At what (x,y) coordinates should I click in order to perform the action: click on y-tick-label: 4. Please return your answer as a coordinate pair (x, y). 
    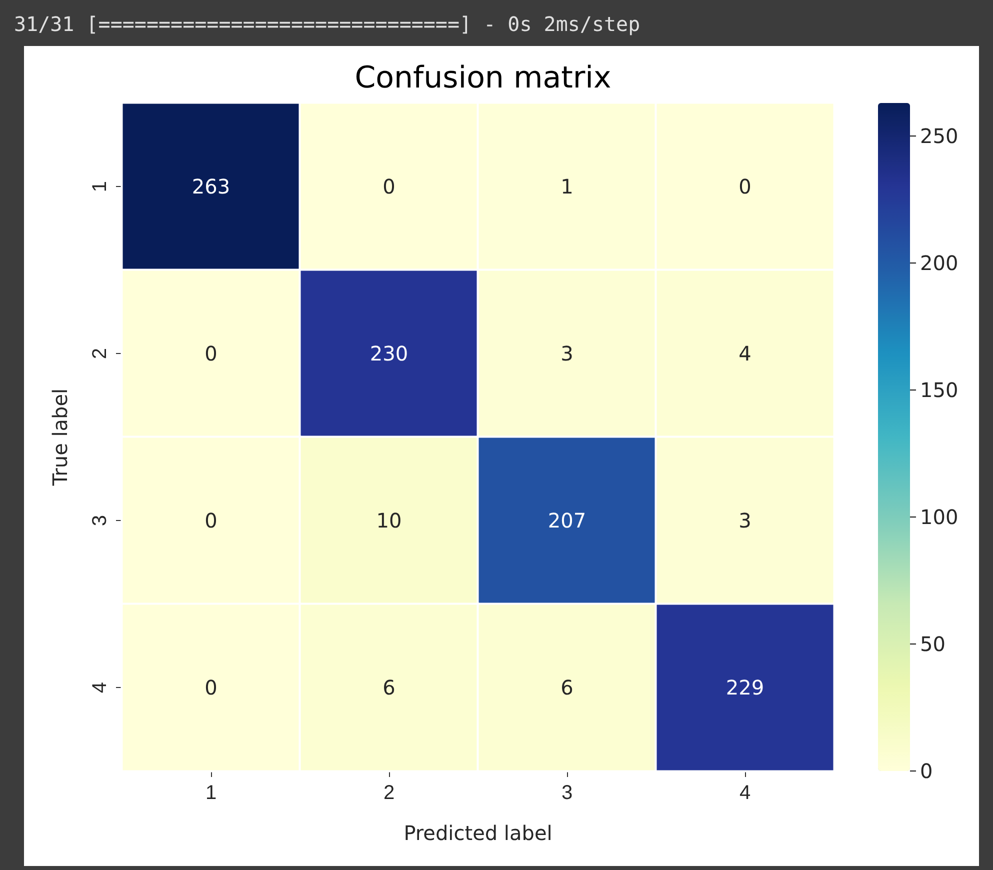
    Looking at the image, I should click on (100, 688).